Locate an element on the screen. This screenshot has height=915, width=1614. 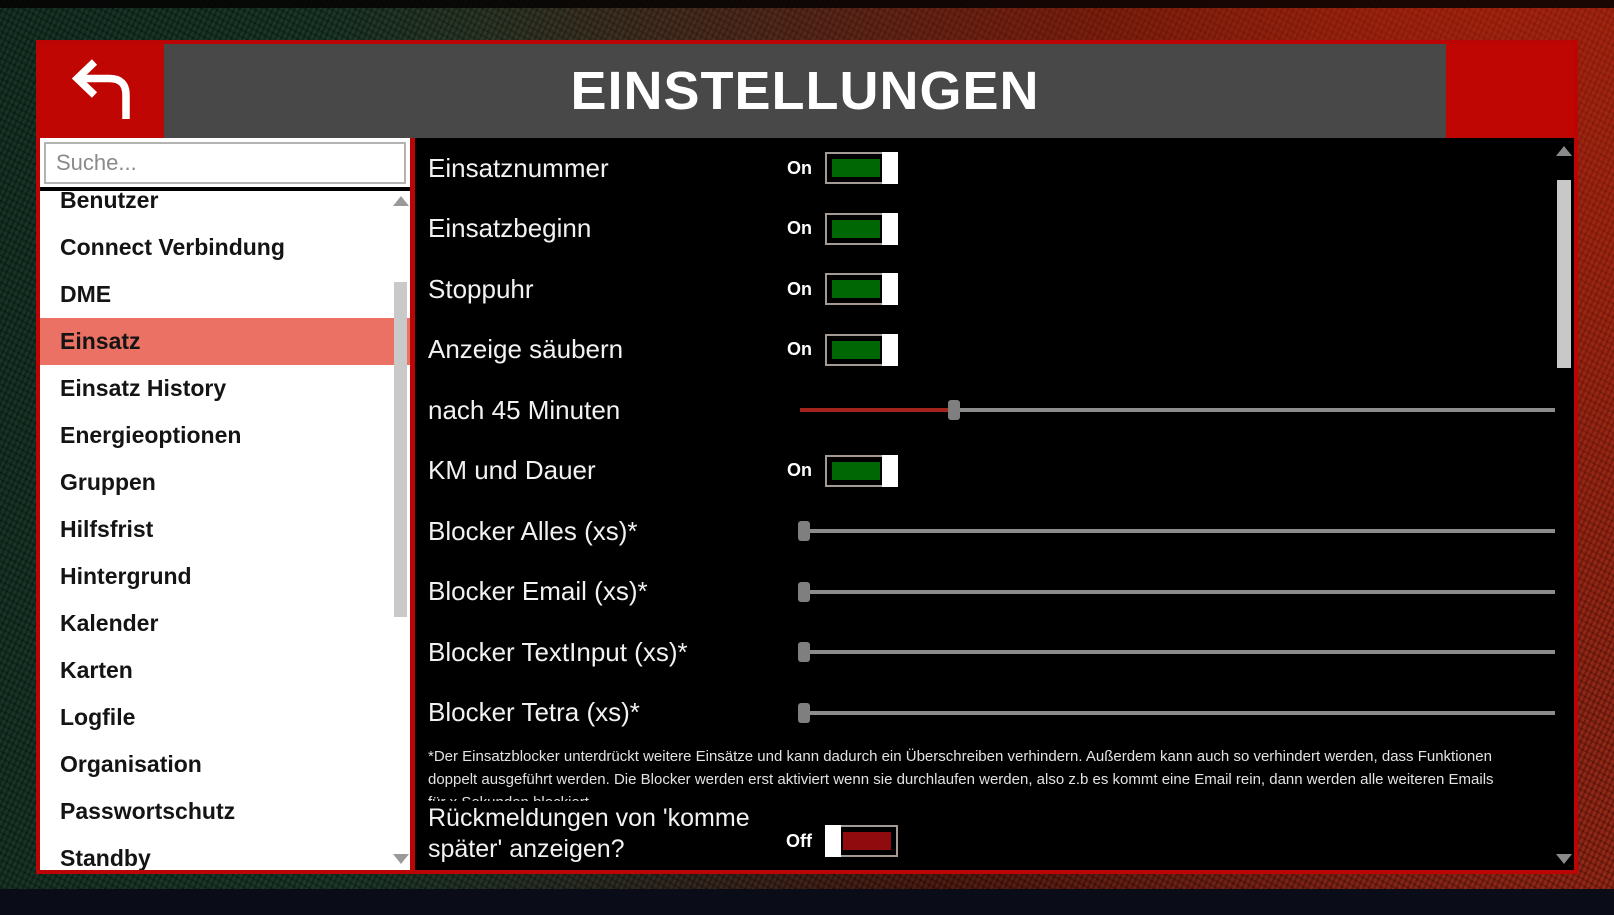
setting-label: KM und Dauer is located at coordinates (512, 470).